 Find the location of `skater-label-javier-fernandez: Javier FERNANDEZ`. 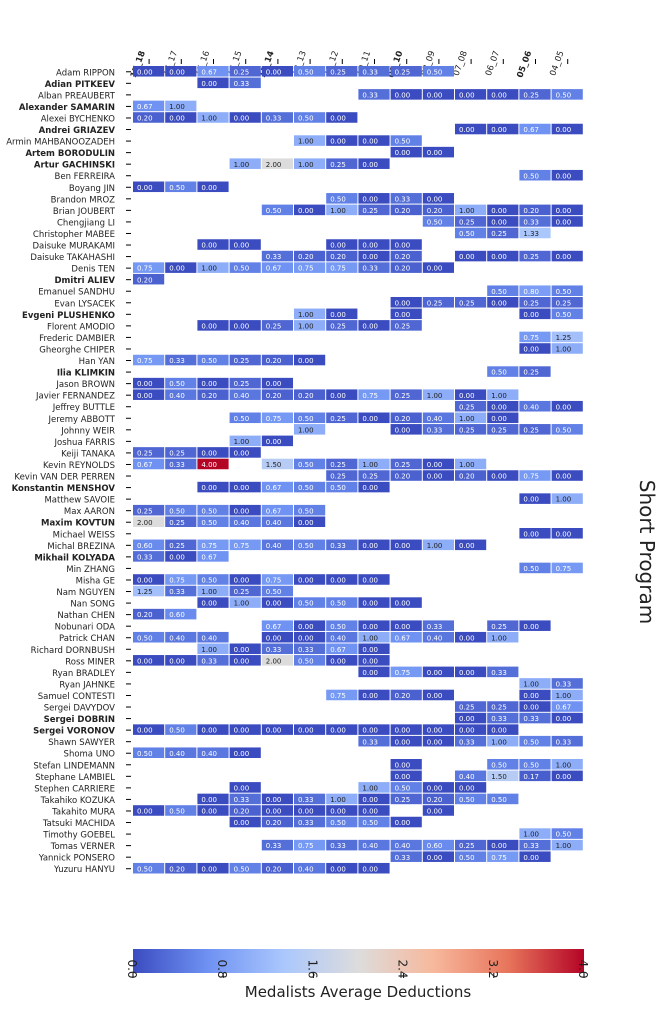

skater-label-javier-fernandez: Javier FERNANDEZ is located at coordinates (75, 397).